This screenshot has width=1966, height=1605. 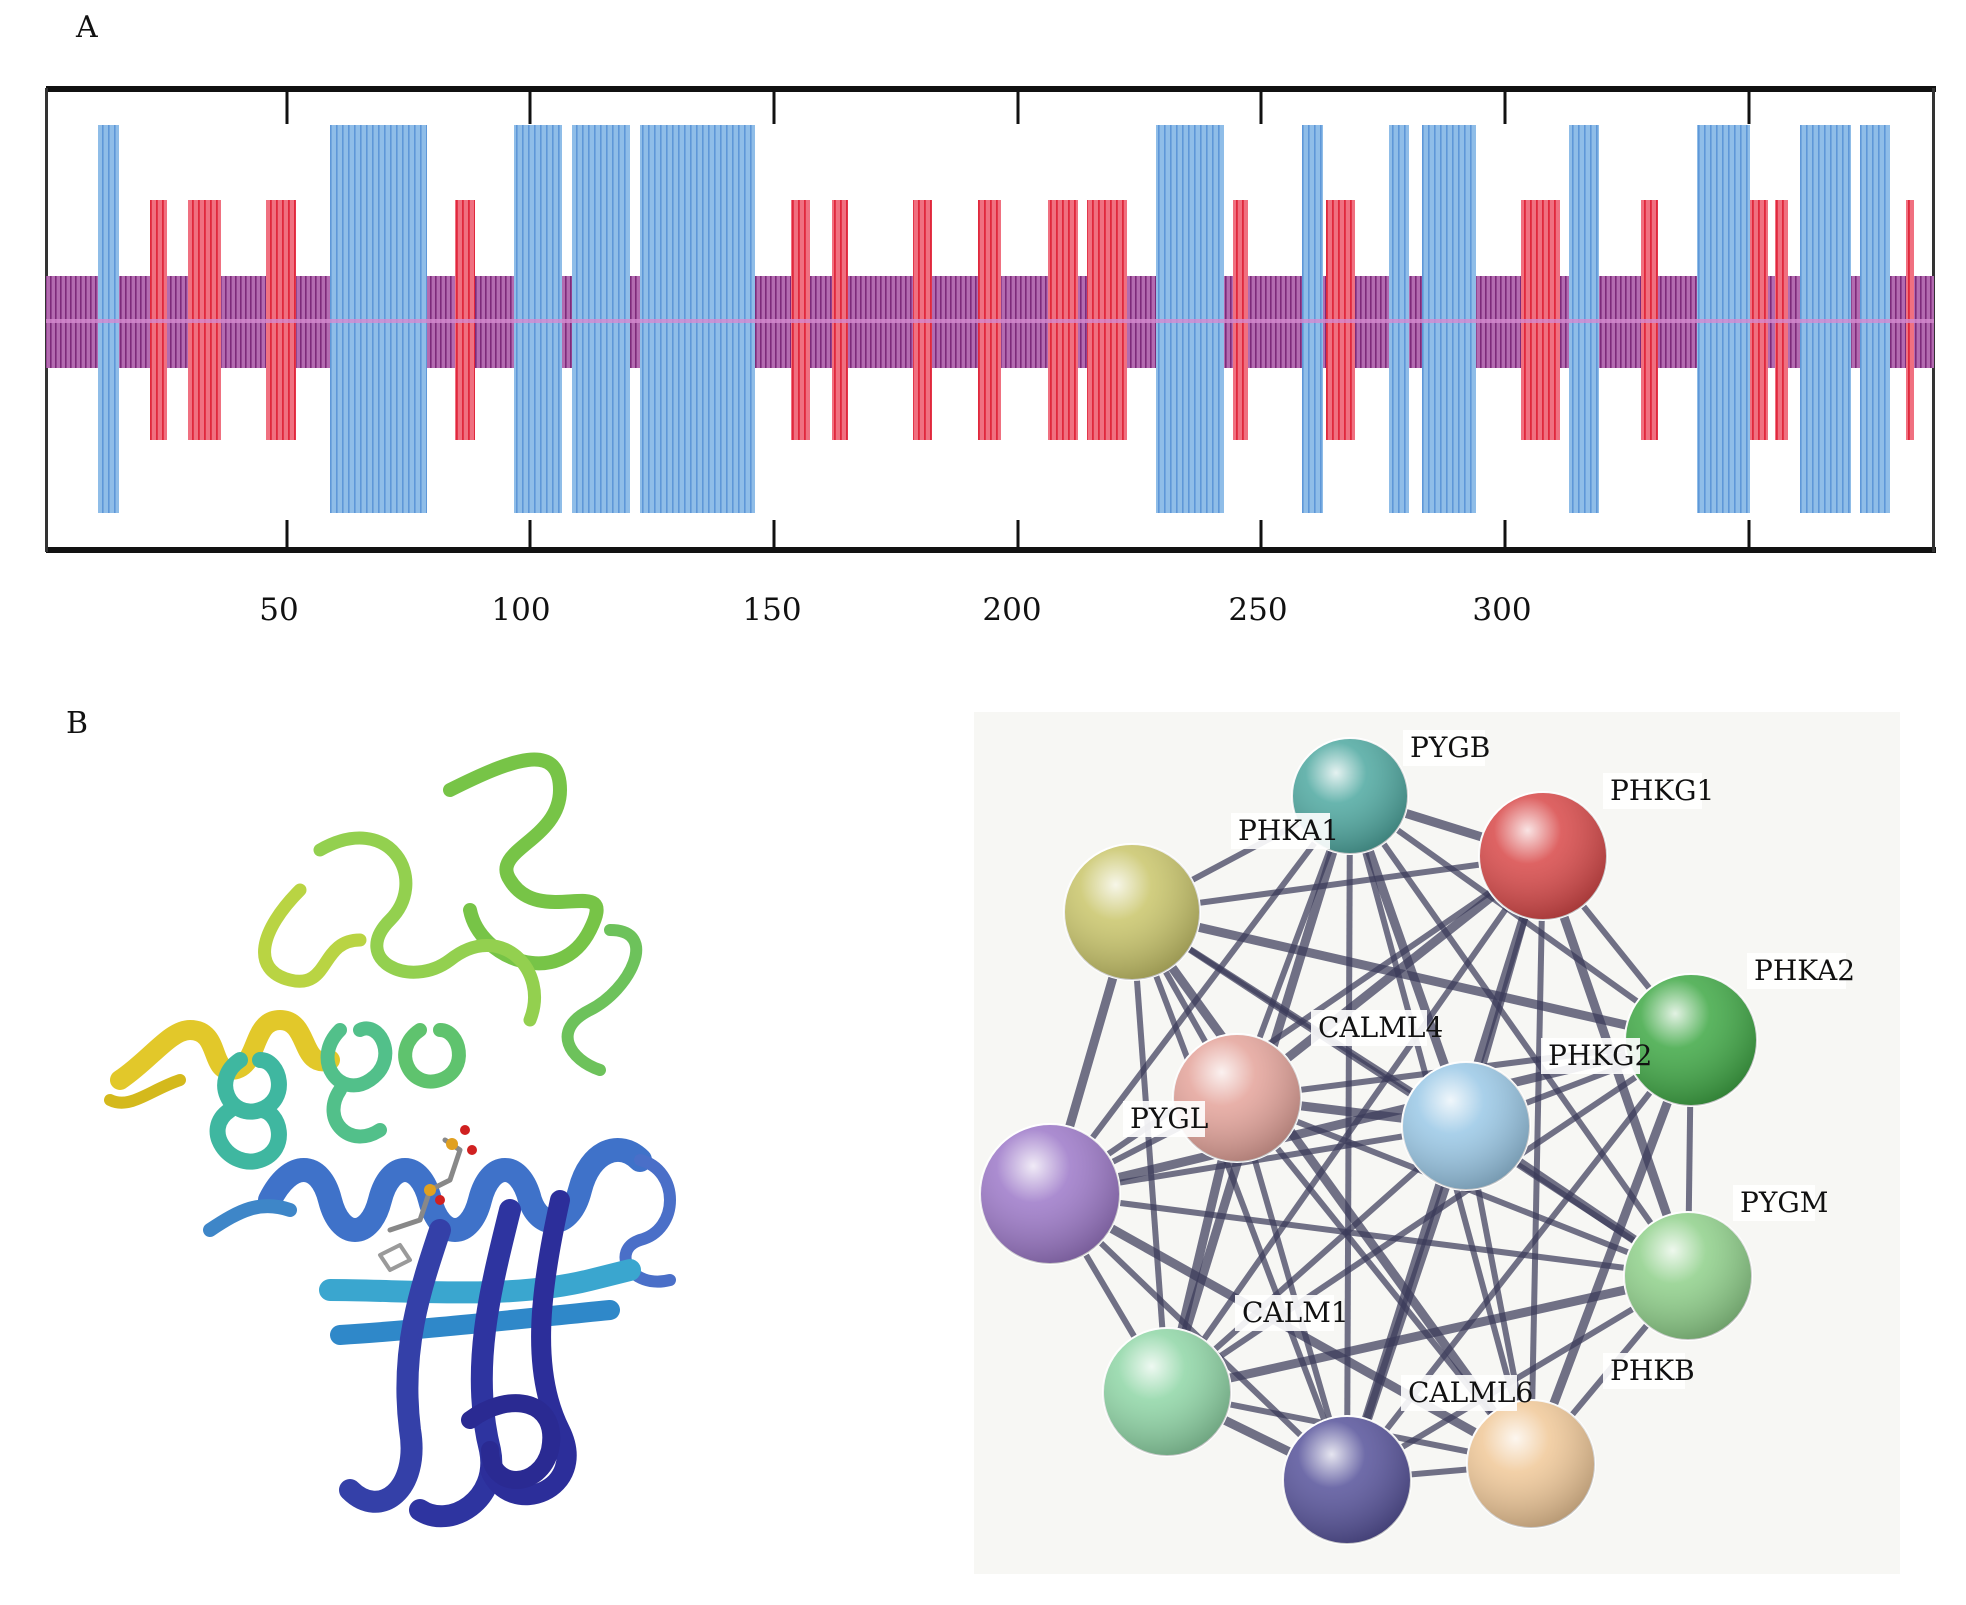 What do you see at coordinates (1295, 1312) in the screenshot?
I see `node-label: CALM1` at bounding box center [1295, 1312].